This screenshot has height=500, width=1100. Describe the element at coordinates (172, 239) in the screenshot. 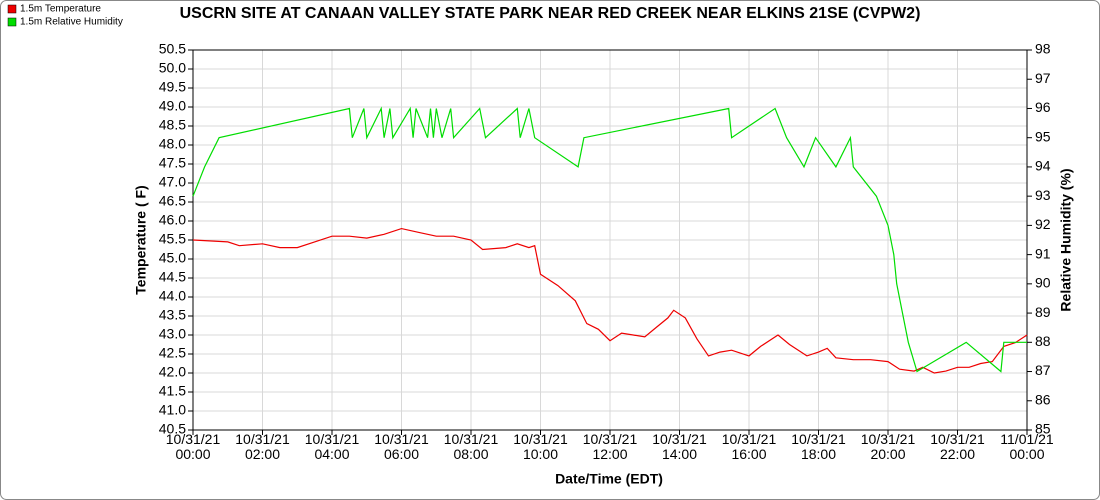

I see `y-tick-label: 45.5` at that location.